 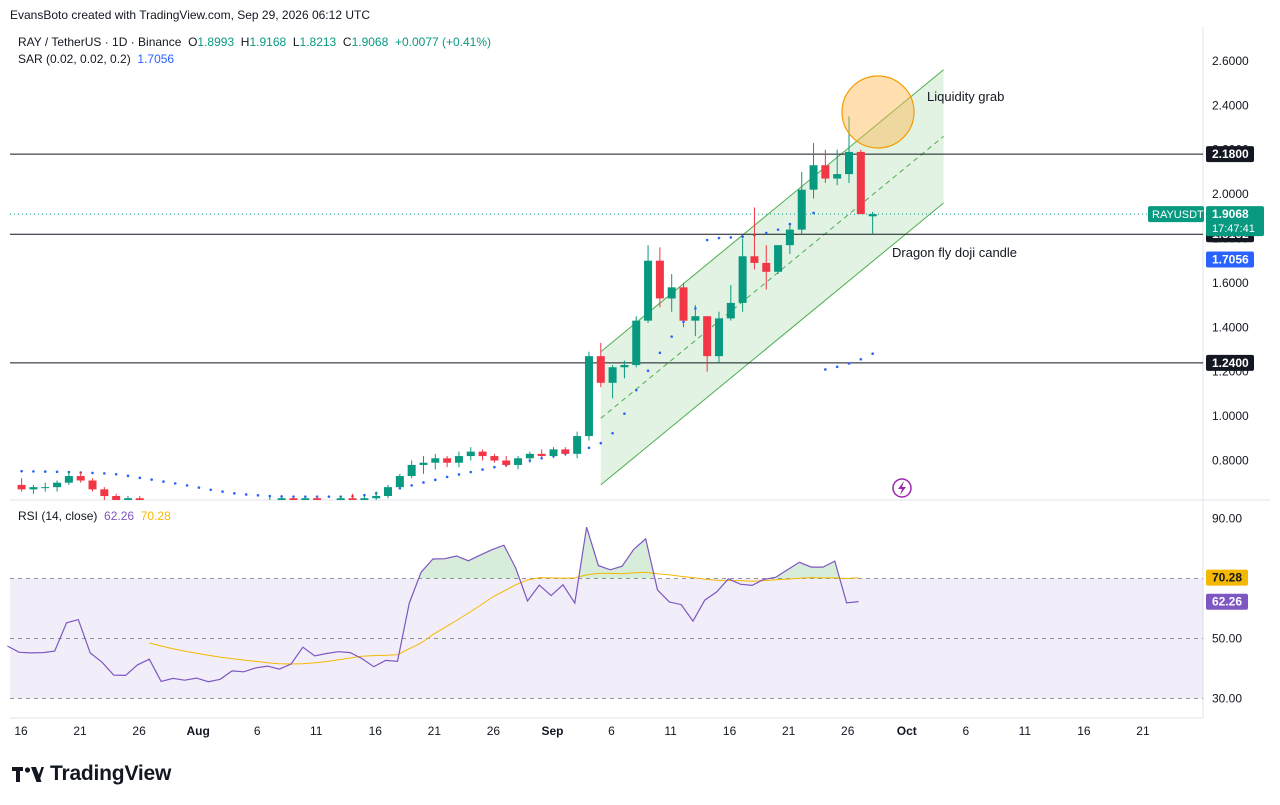 What do you see at coordinates (954, 252) in the screenshot?
I see `doji-candle-label: Dragon fly doji candle` at bounding box center [954, 252].